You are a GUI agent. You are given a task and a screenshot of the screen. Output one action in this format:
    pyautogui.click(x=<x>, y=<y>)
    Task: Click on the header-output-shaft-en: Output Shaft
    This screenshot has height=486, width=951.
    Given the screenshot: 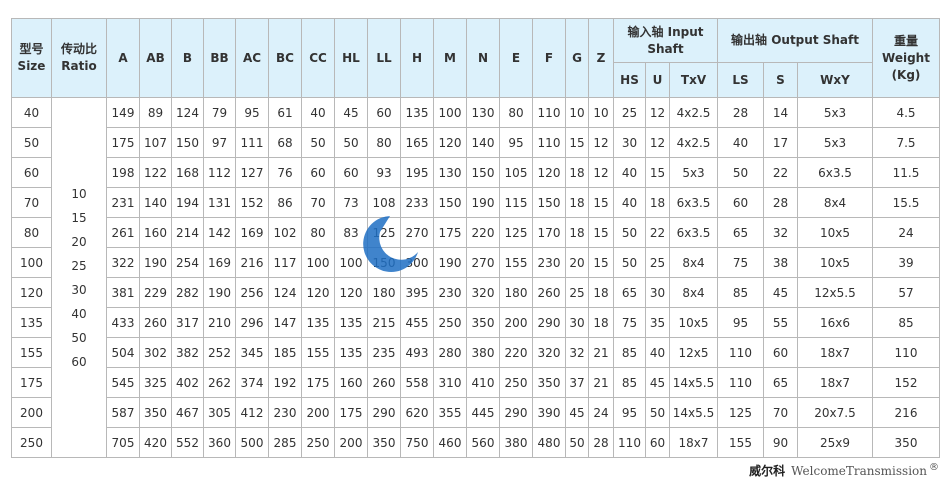 What is the action you would take?
    pyautogui.click(x=815, y=40)
    